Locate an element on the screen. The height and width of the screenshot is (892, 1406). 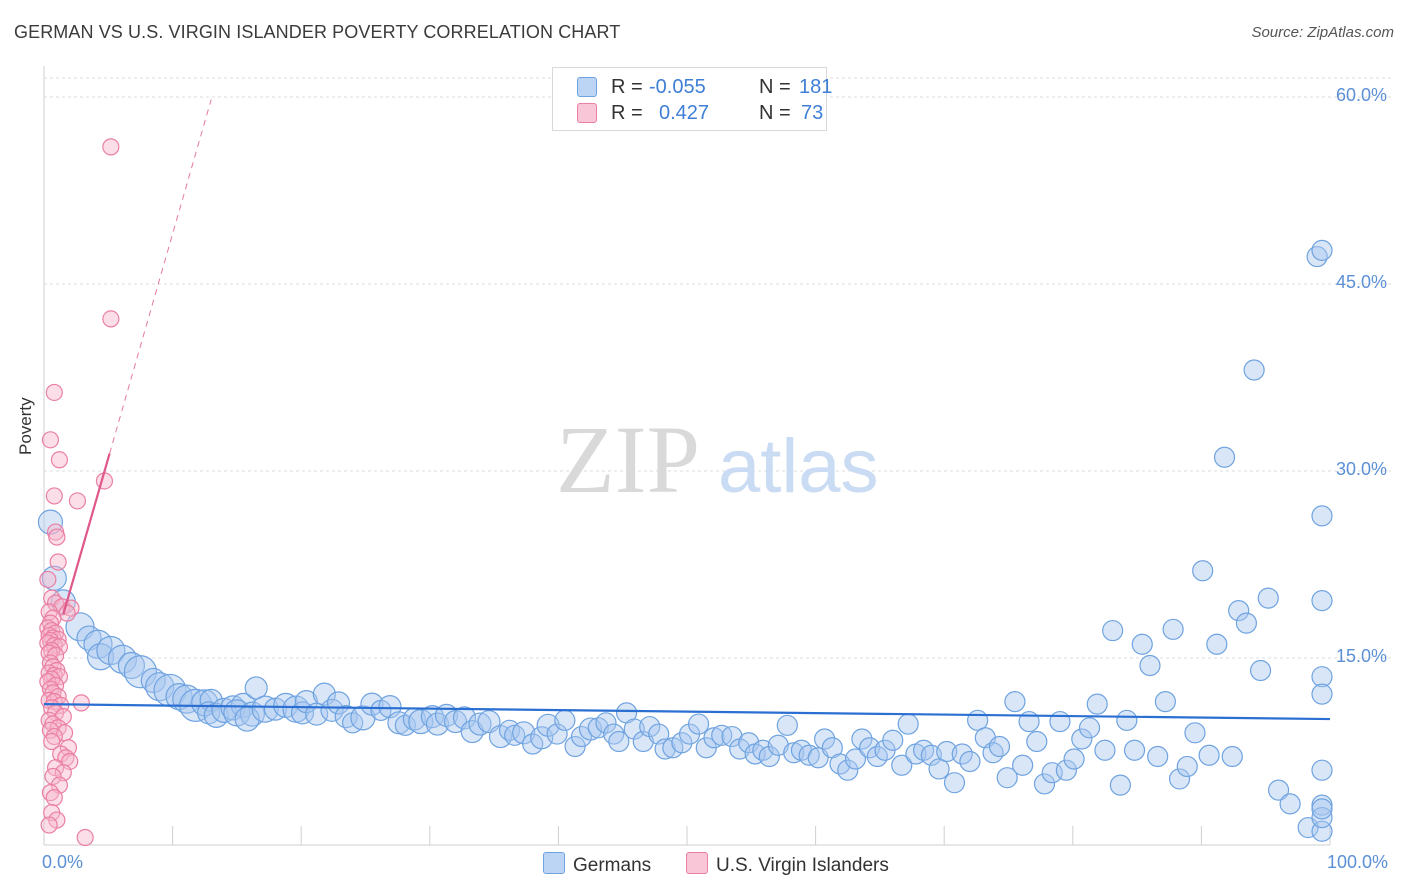
legend-germans: Germans is located at coordinates (597, 864).